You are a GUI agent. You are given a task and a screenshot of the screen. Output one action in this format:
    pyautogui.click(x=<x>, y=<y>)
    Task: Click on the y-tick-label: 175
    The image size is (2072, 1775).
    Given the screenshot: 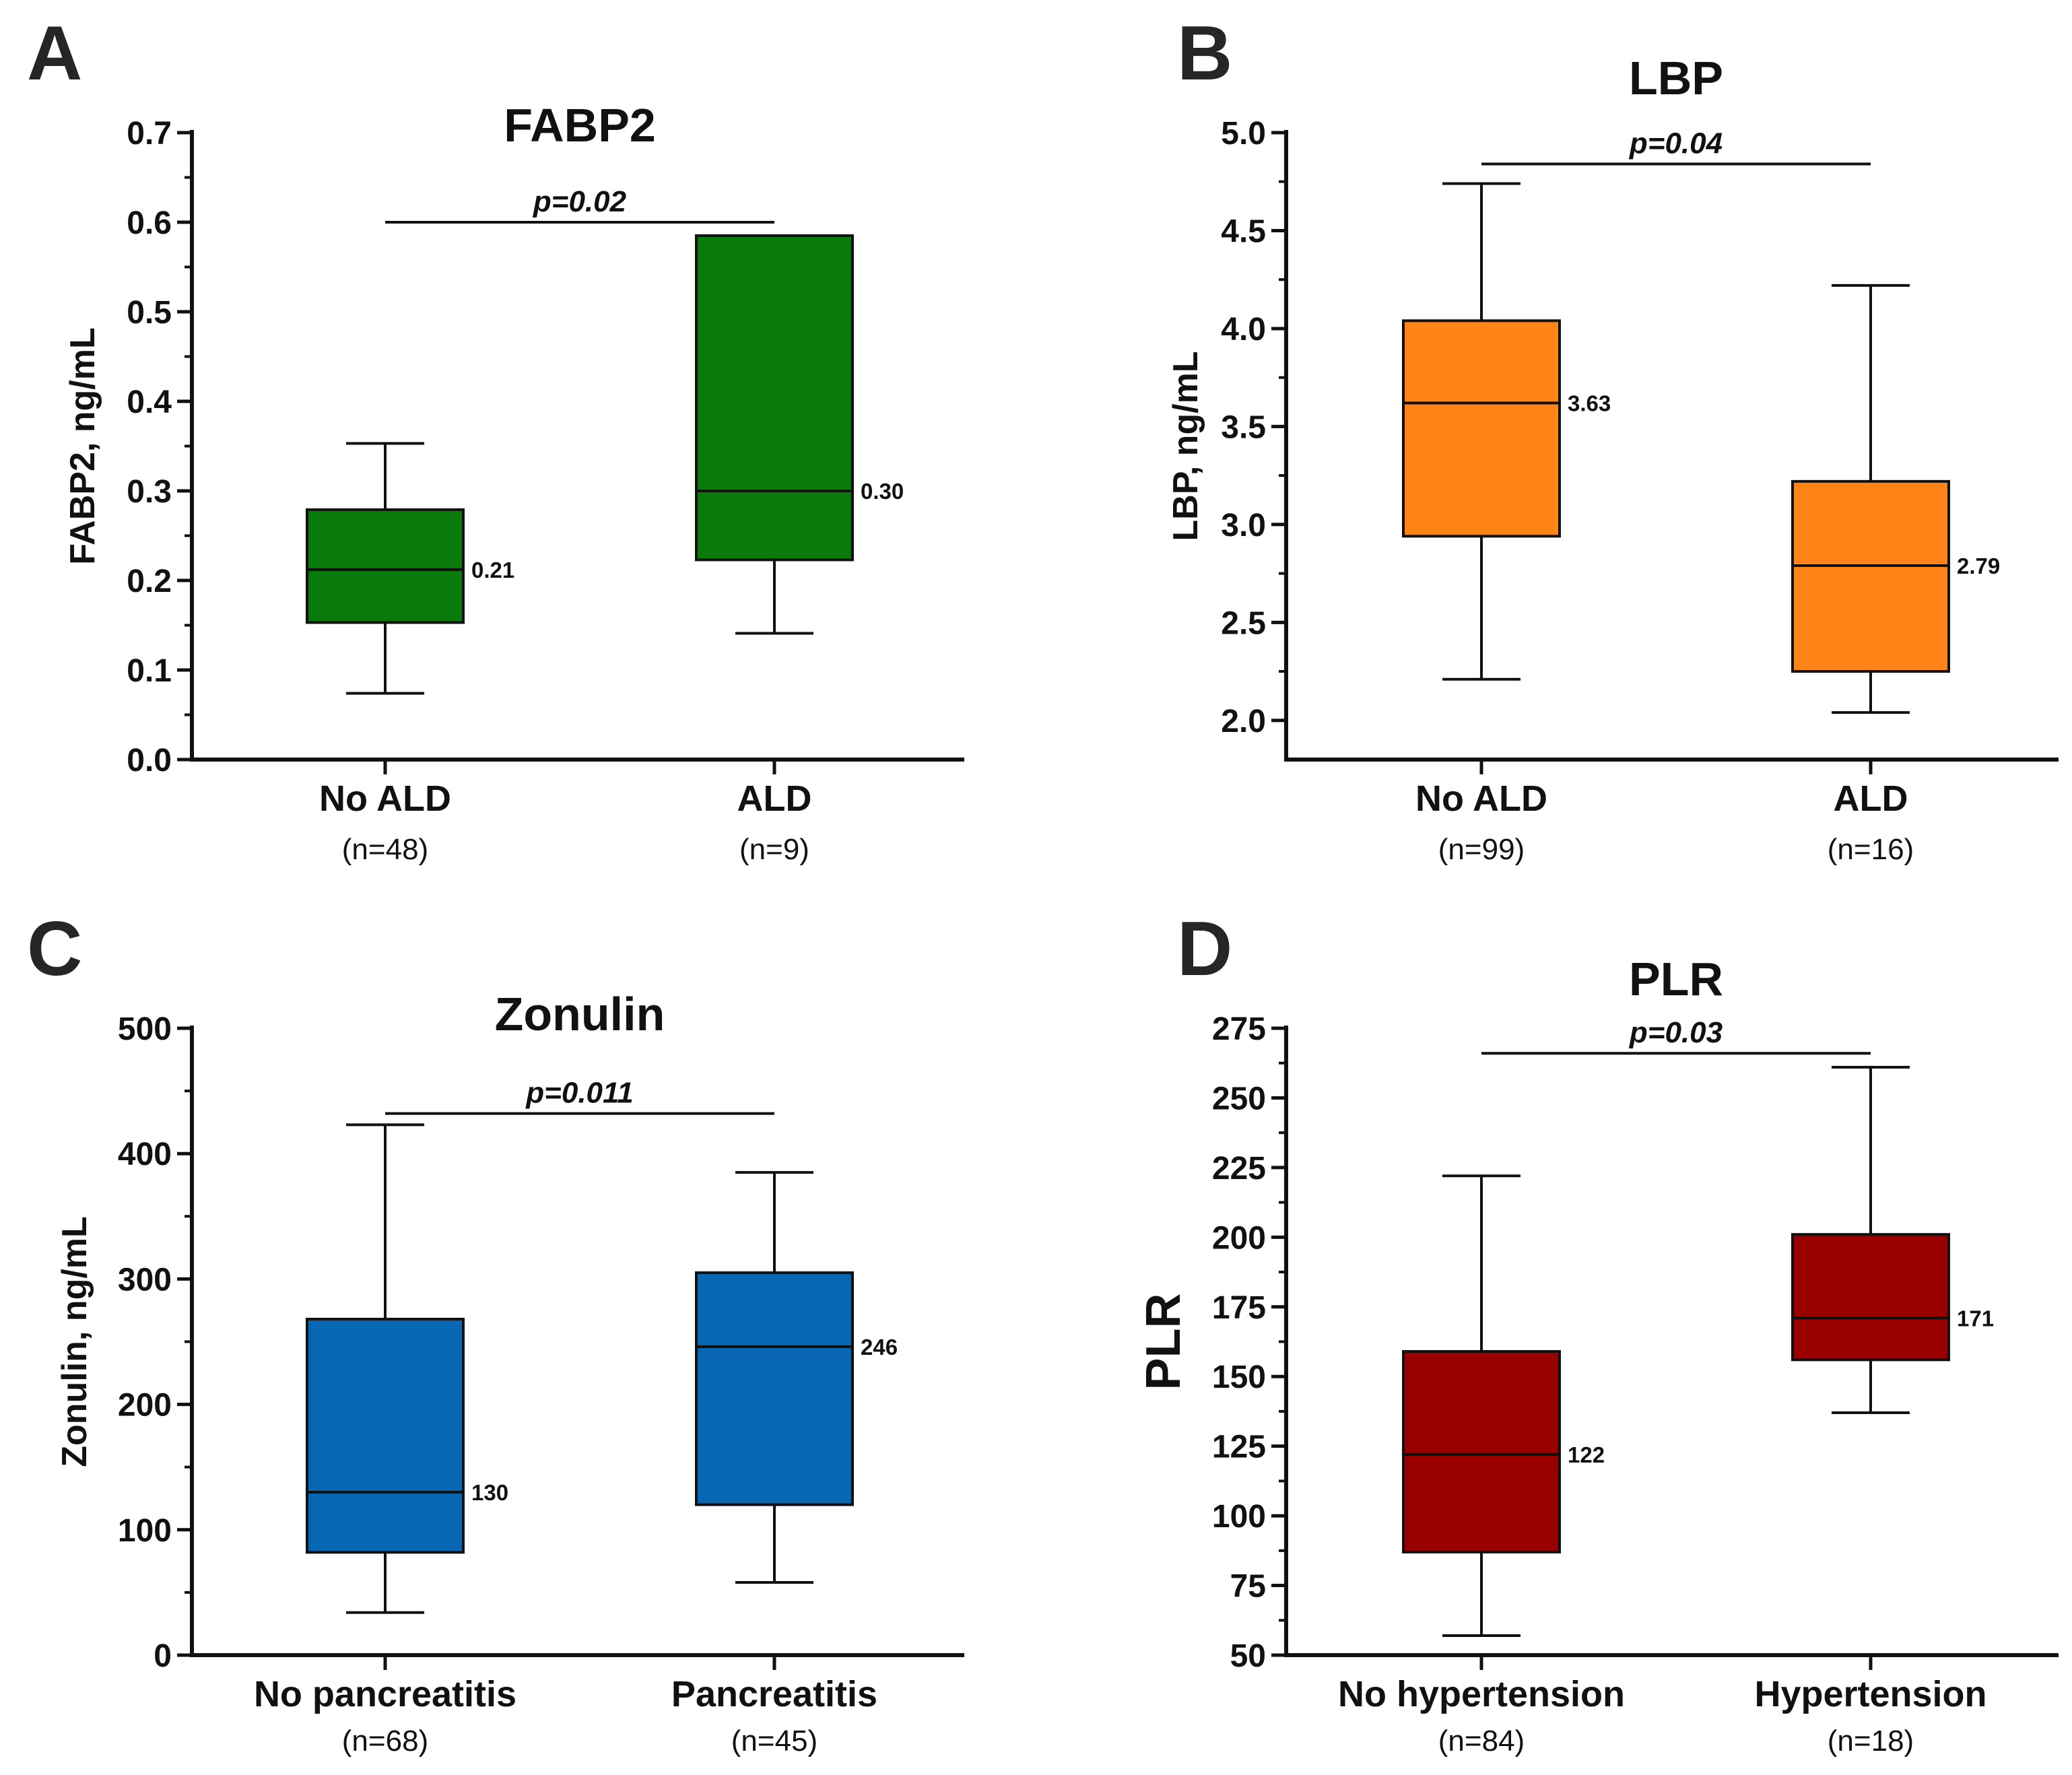 What is the action you would take?
    pyautogui.click(x=1239, y=1308)
    